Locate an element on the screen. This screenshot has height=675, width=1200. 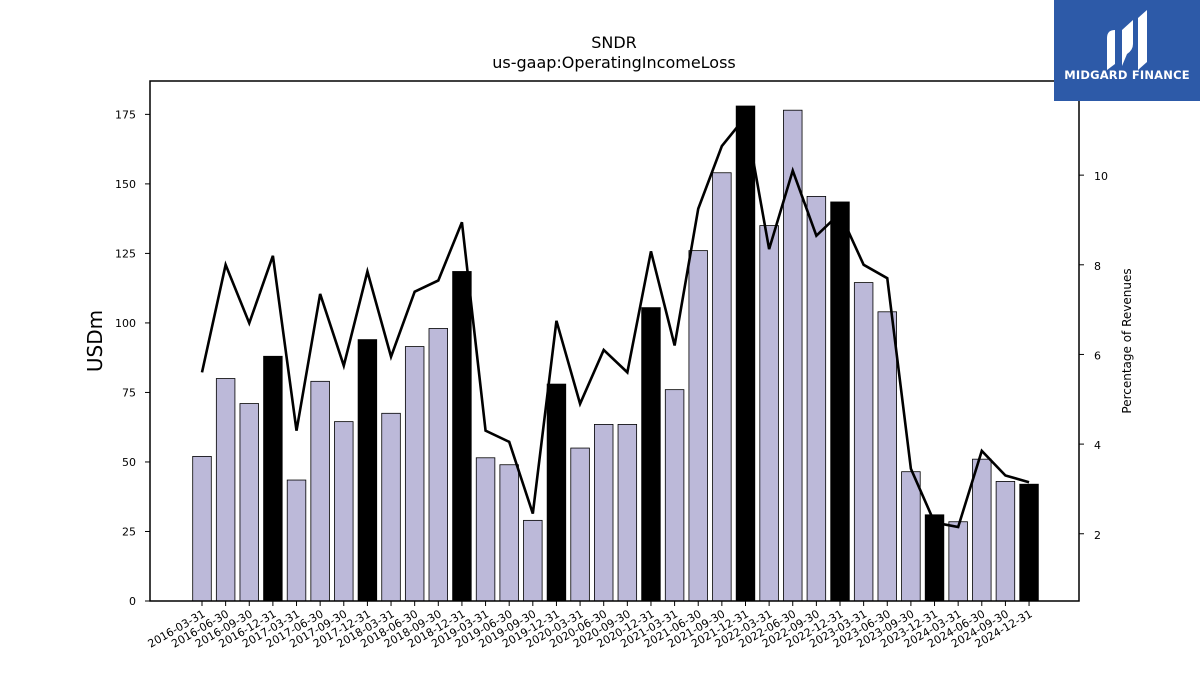
y2-tick-label: 8 is located at coordinates (1097, 266).